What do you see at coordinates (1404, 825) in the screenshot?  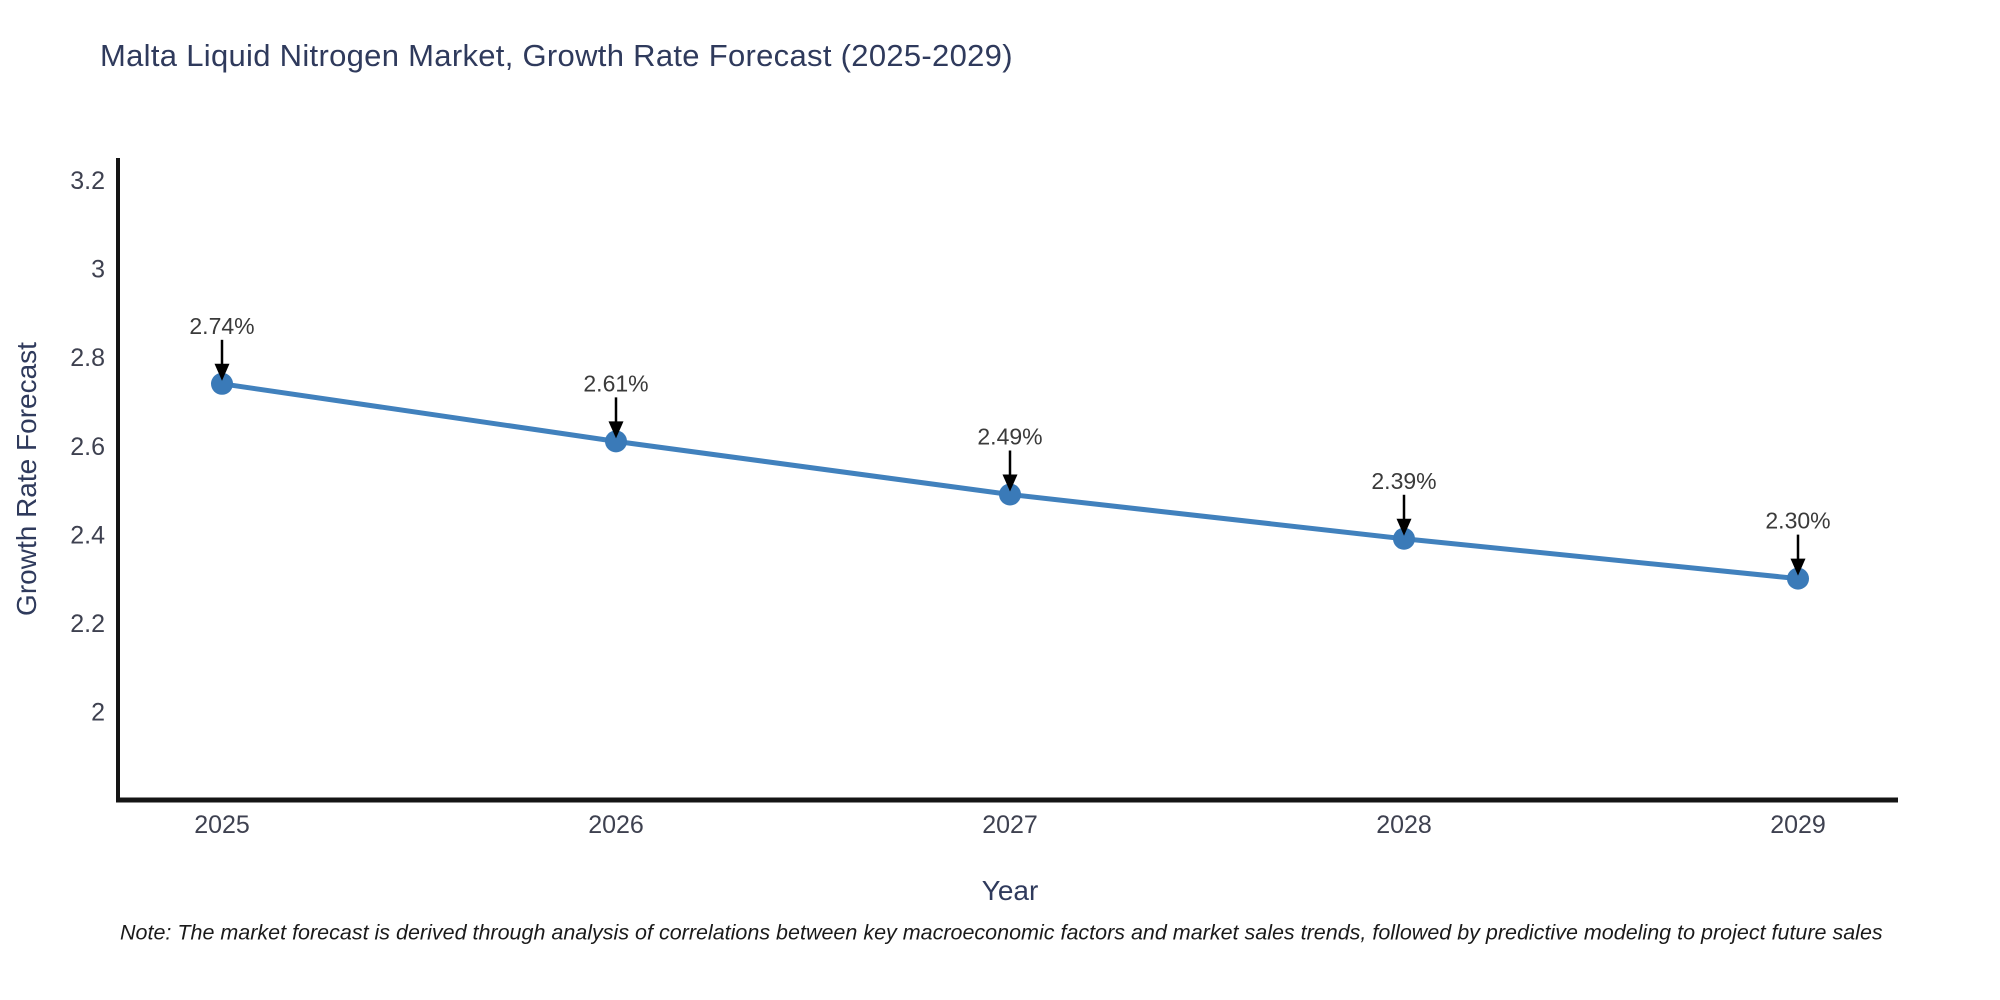 I see `x-tick-label: 2028` at bounding box center [1404, 825].